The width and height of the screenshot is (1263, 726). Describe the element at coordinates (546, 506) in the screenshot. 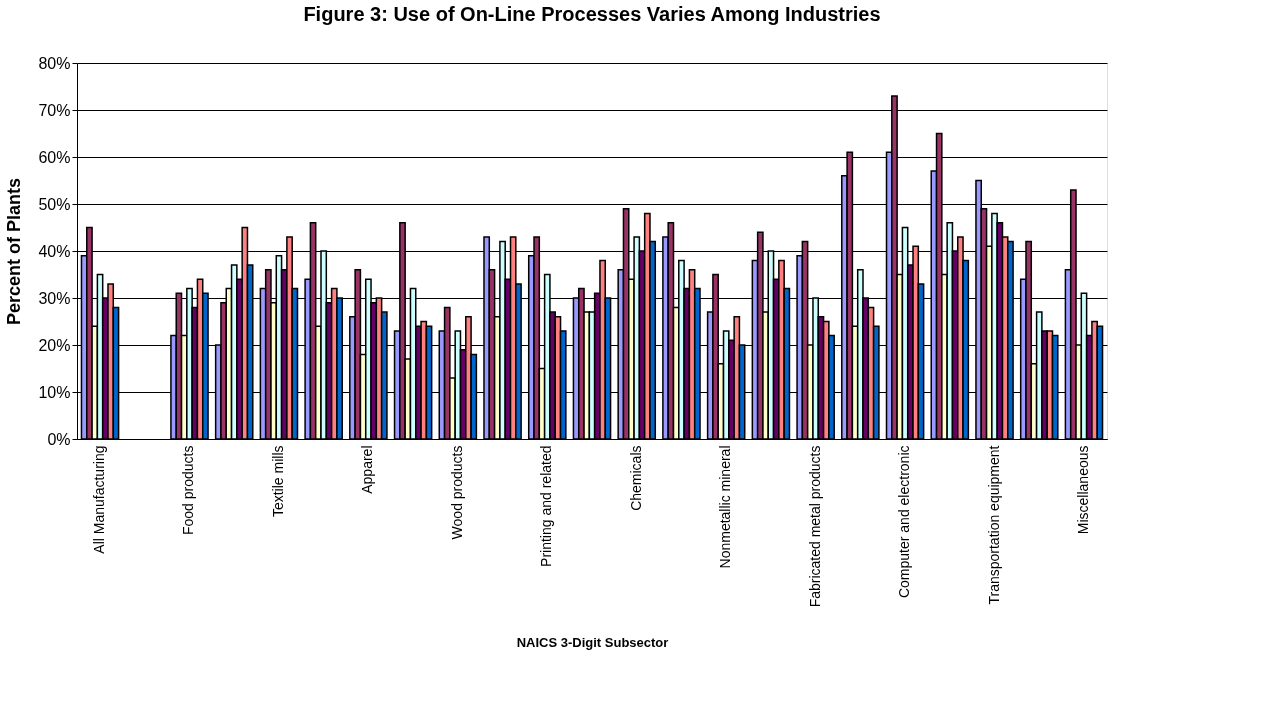

I see `x-tick-label: Printing and related` at that location.